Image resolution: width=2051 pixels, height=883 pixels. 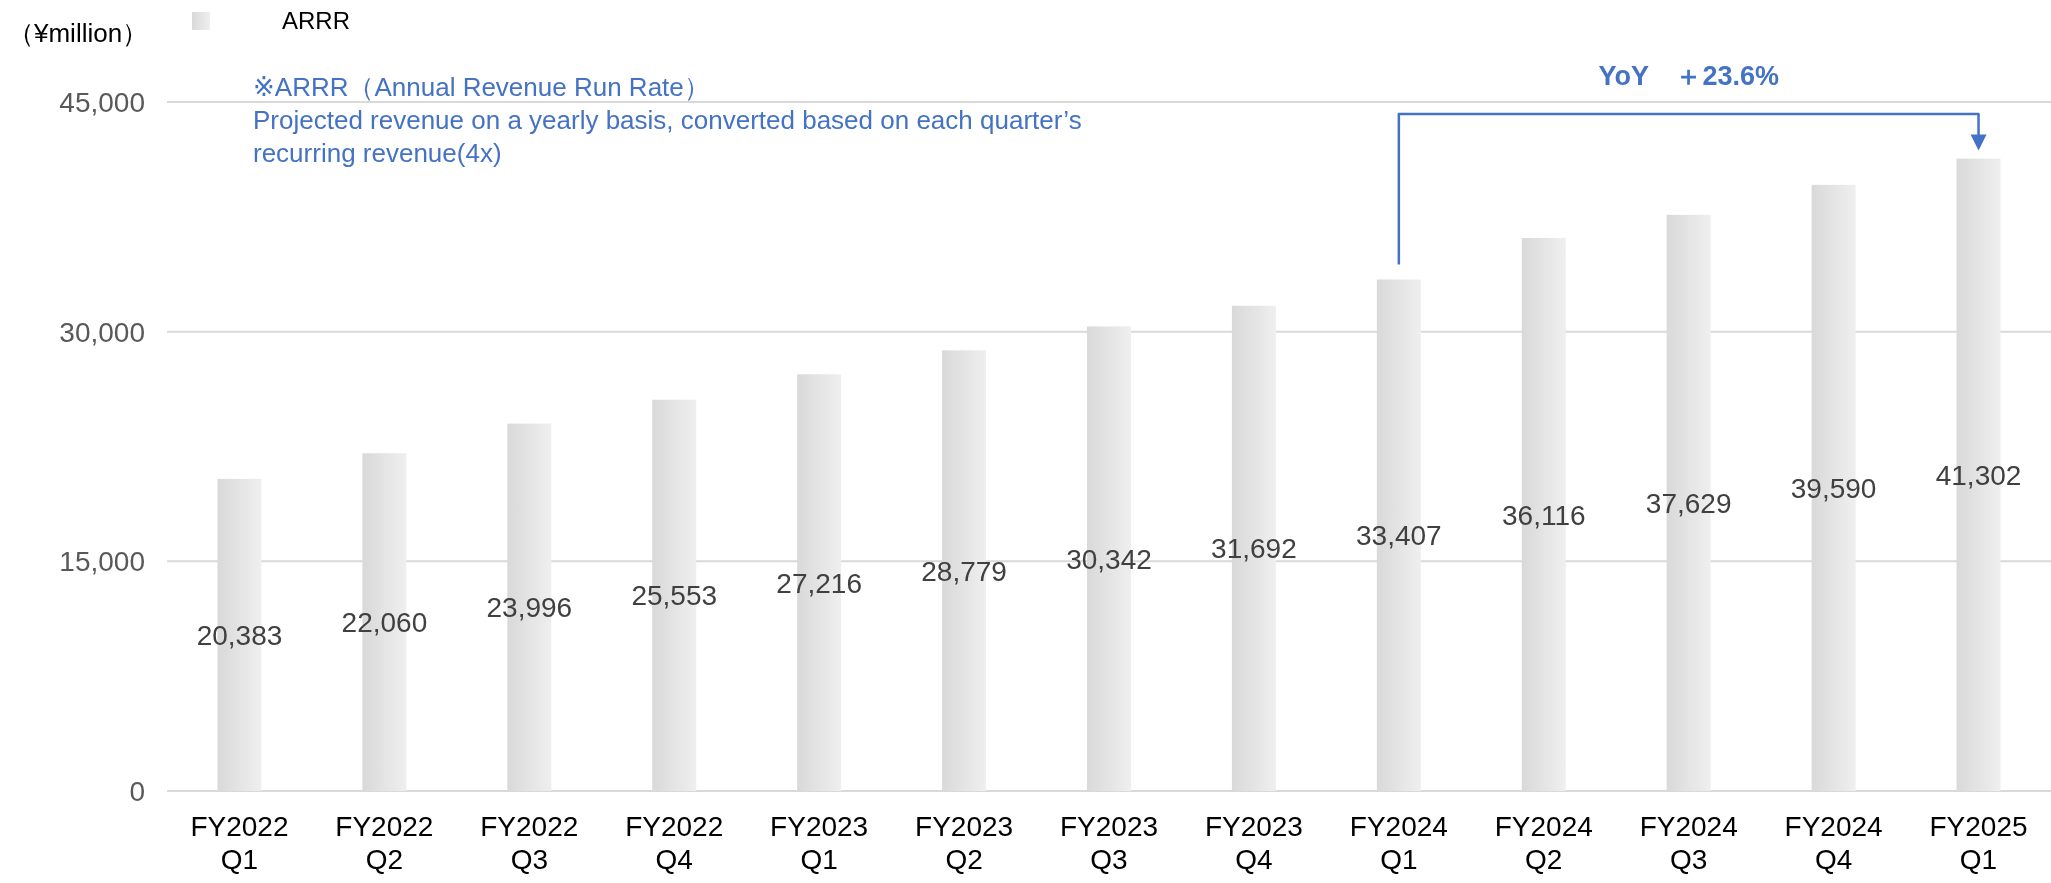 What do you see at coordinates (819, 583) in the screenshot?
I see `data-label: 27,216` at bounding box center [819, 583].